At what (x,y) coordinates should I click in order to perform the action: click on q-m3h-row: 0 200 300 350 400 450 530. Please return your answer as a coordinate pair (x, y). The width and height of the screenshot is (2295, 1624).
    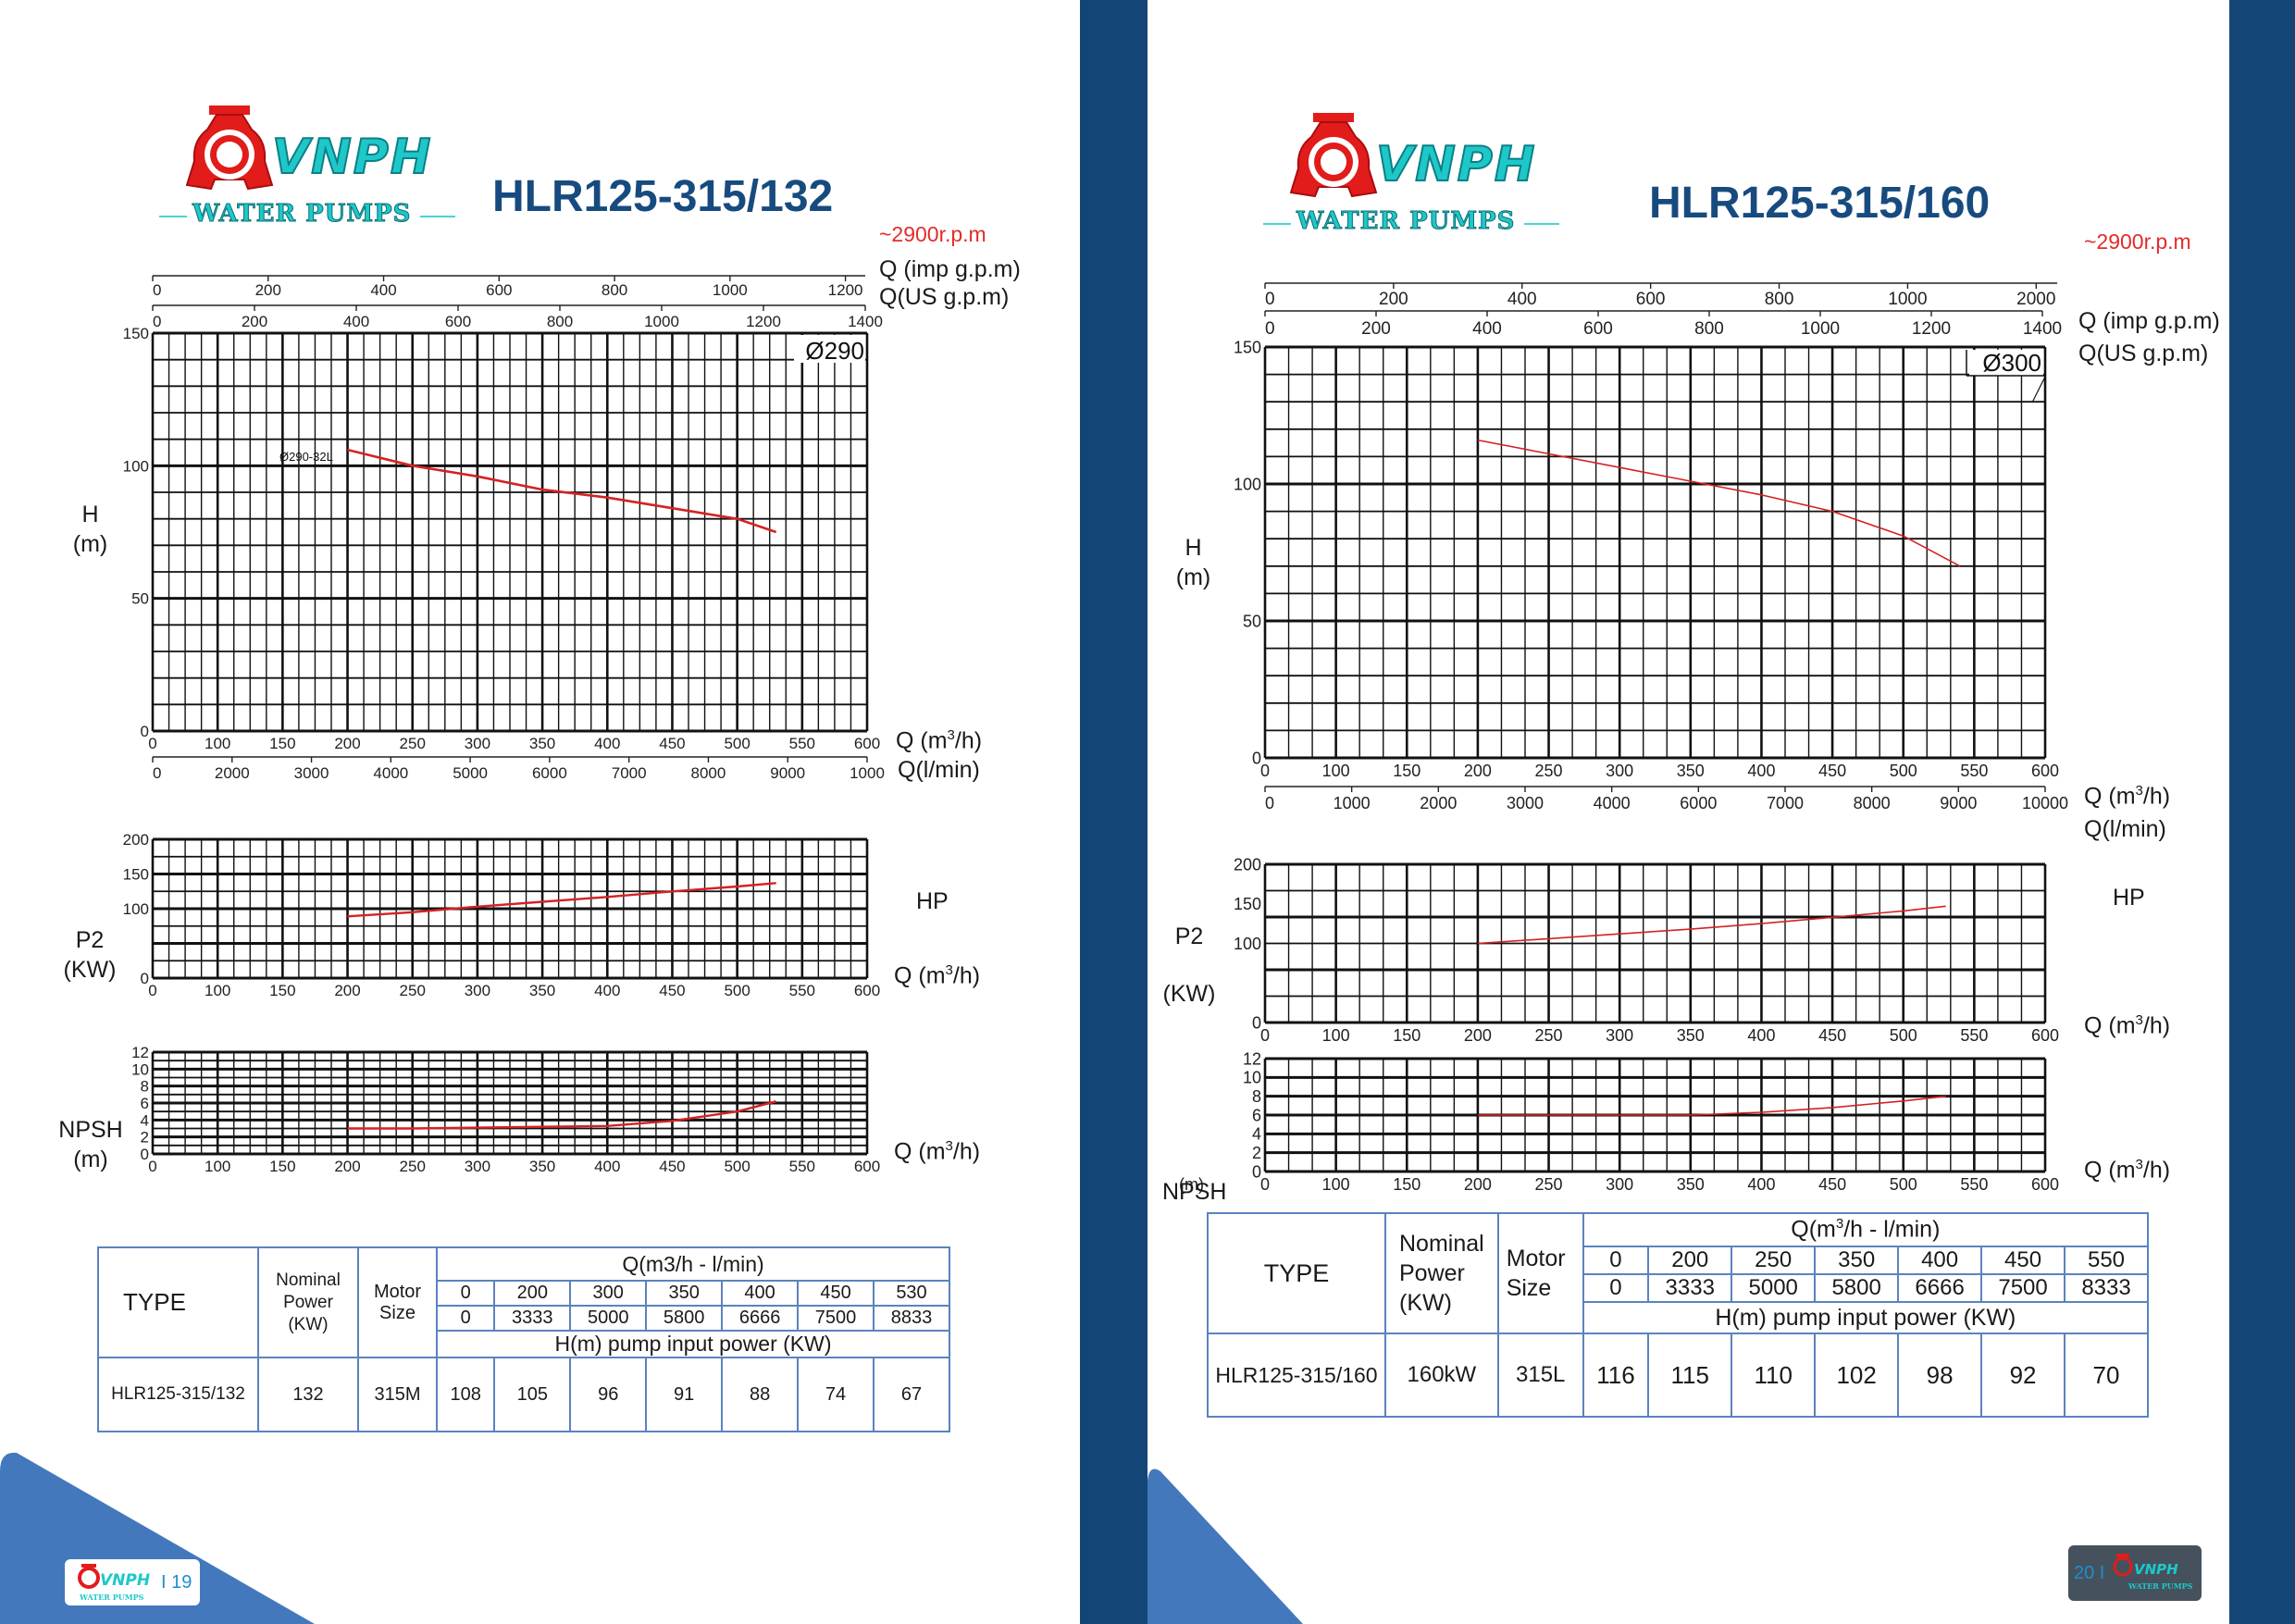
    Looking at the image, I should click on (524, 1293).